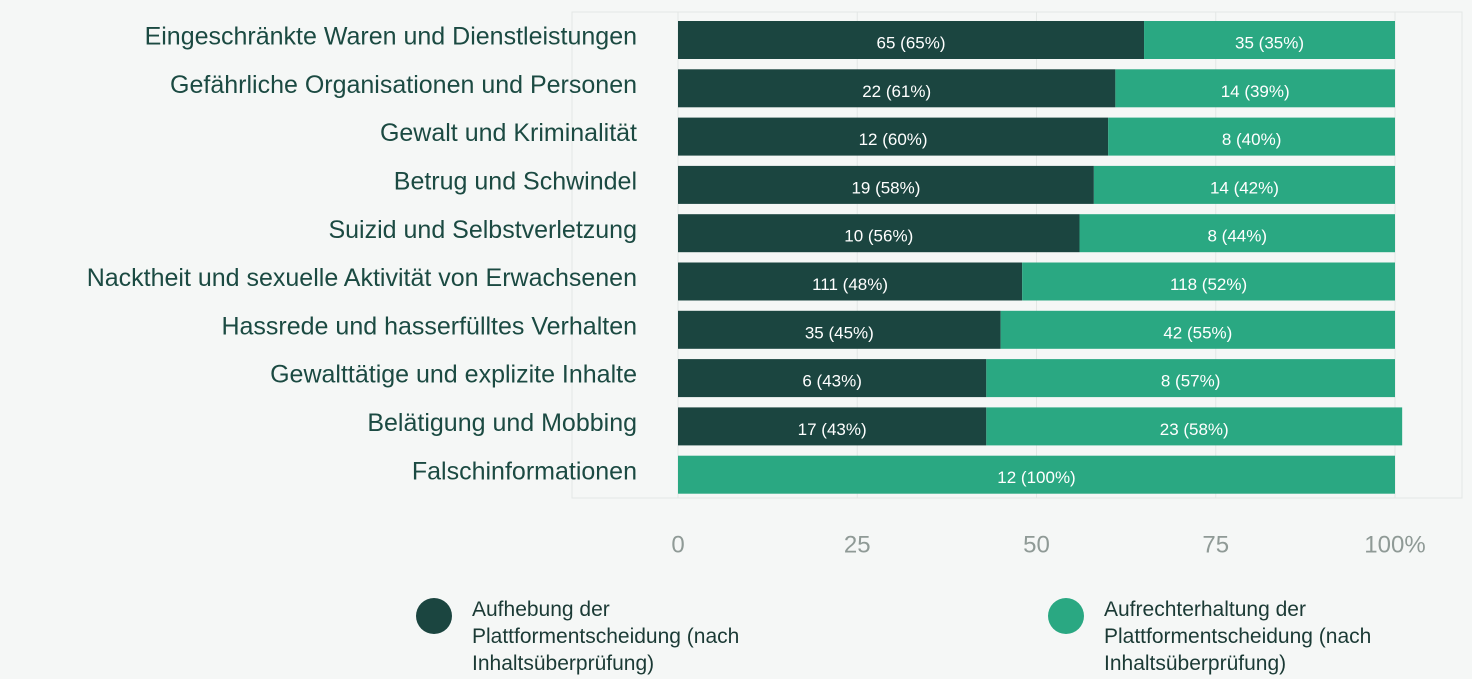 Image resolution: width=1472 pixels, height=679 pixels. Describe the element at coordinates (885, 187) in the screenshot. I see `data-label: 19 (58%)` at that location.